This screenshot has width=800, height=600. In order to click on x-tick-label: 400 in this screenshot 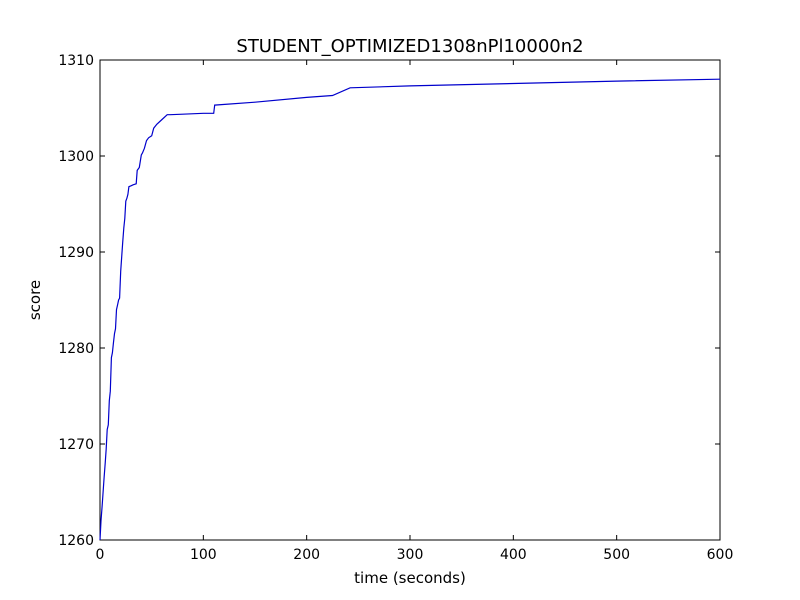, I will do `click(513, 555)`.